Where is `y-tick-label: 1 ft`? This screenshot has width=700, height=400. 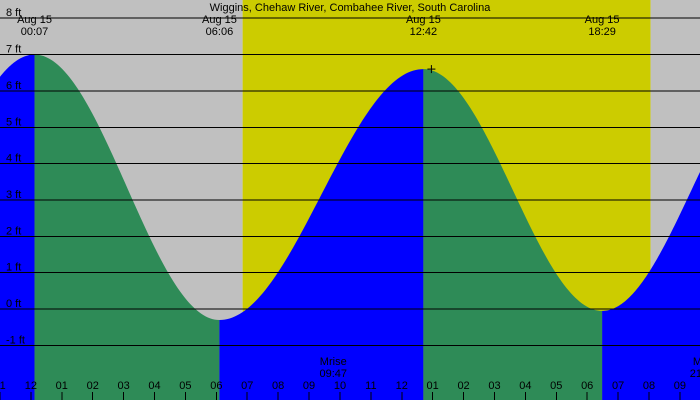 y-tick-label: 1 ft is located at coordinates (13, 268).